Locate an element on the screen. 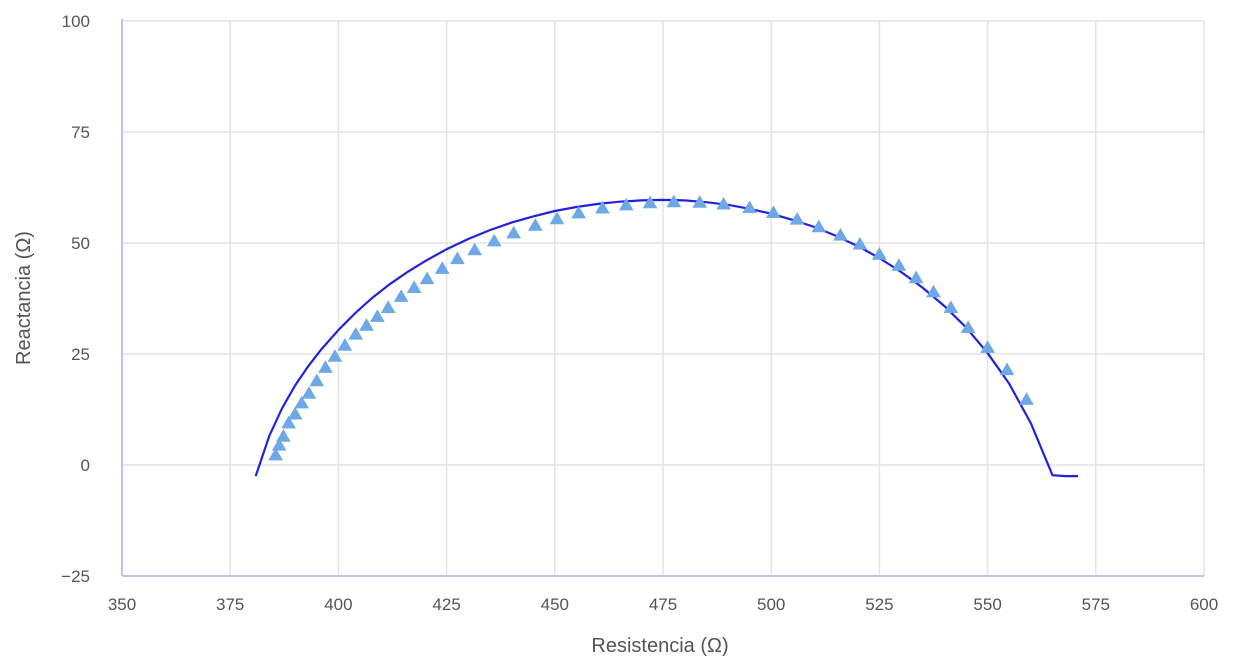 The image size is (1234, 656). x-tick-label: 425 is located at coordinates (446, 604).